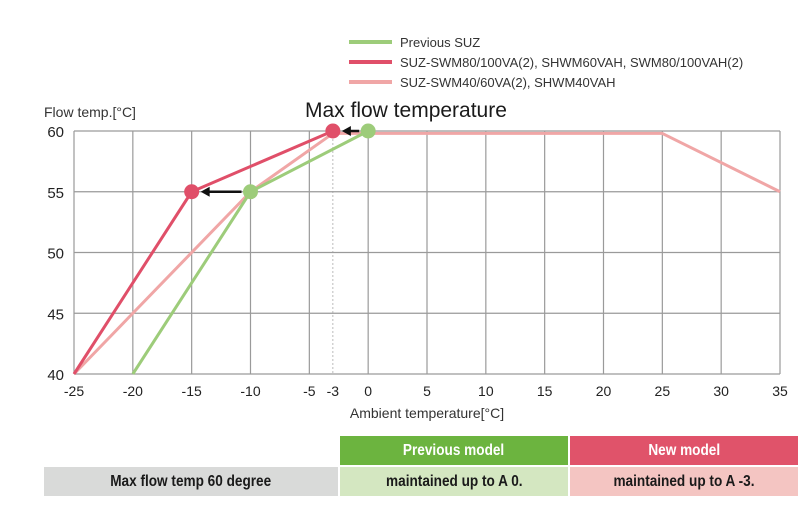 This screenshot has width=808, height=518. Describe the element at coordinates (545, 391) in the screenshot. I see `x-tick-label: 15` at that location.